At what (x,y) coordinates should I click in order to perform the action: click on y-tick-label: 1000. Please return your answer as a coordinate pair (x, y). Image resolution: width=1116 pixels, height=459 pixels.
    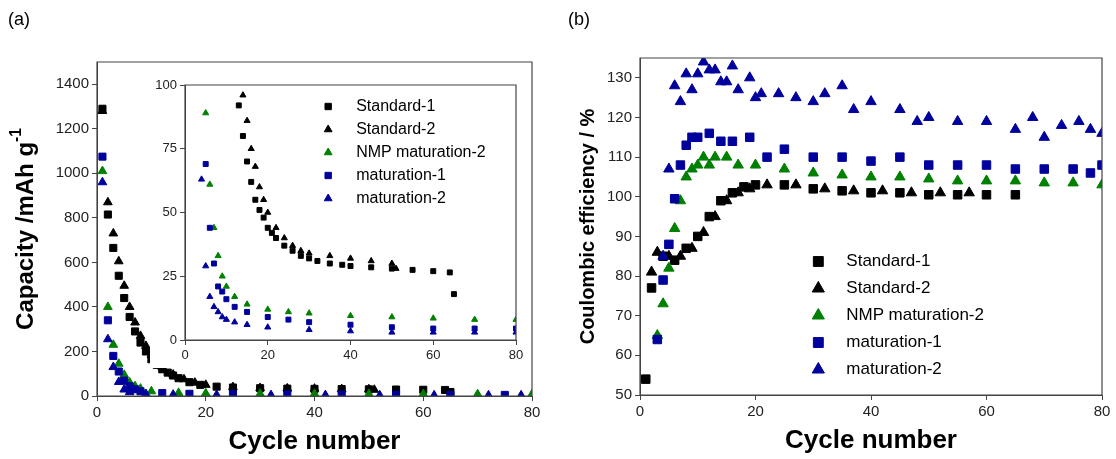
    Looking at the image, I should click on (72, 172).